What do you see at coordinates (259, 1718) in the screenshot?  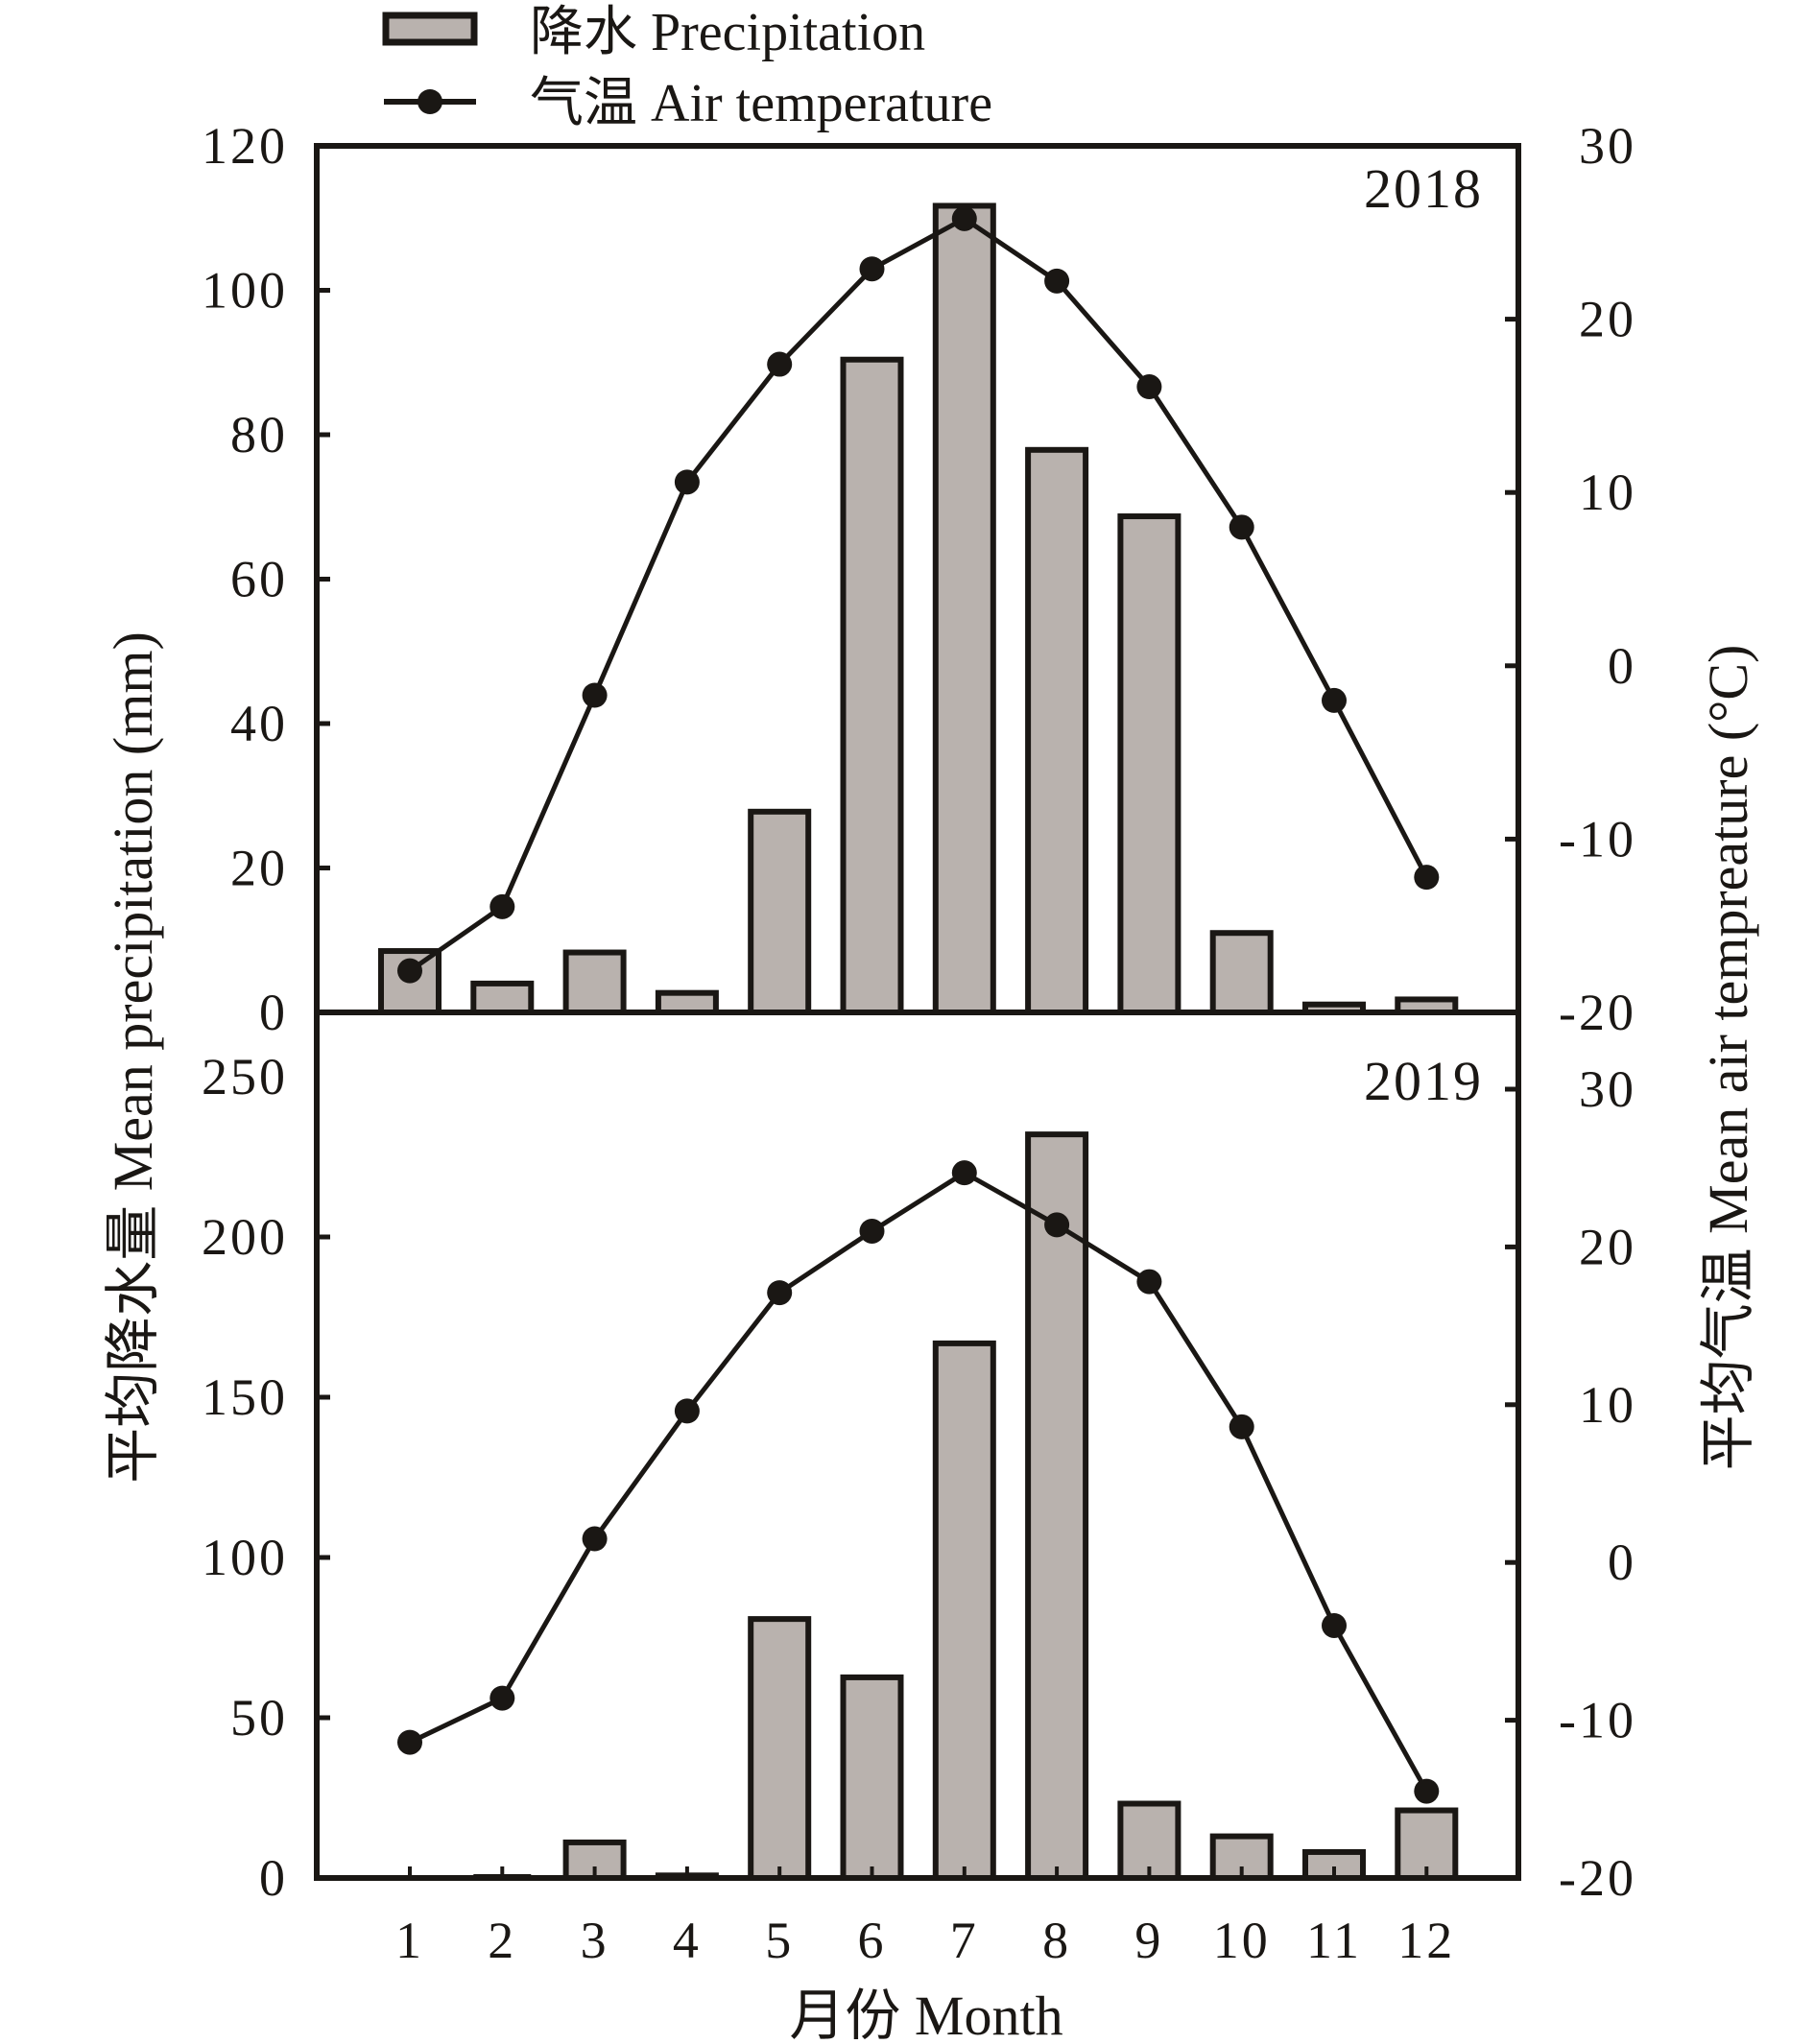 I see `left-tick-label: 50` at bounding box center [259, 1718].